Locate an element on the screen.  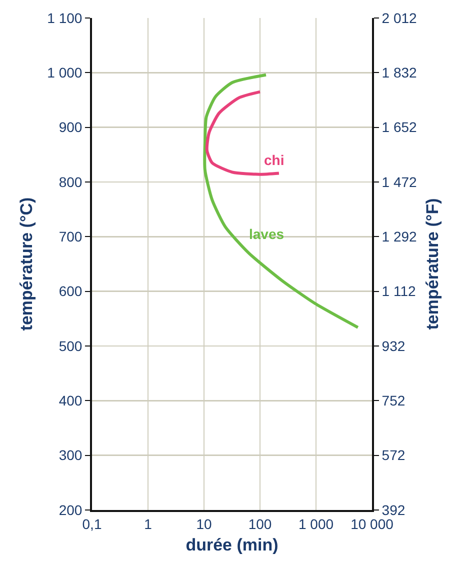
y-tick-label: 200 is located at coordinates (70, 510).